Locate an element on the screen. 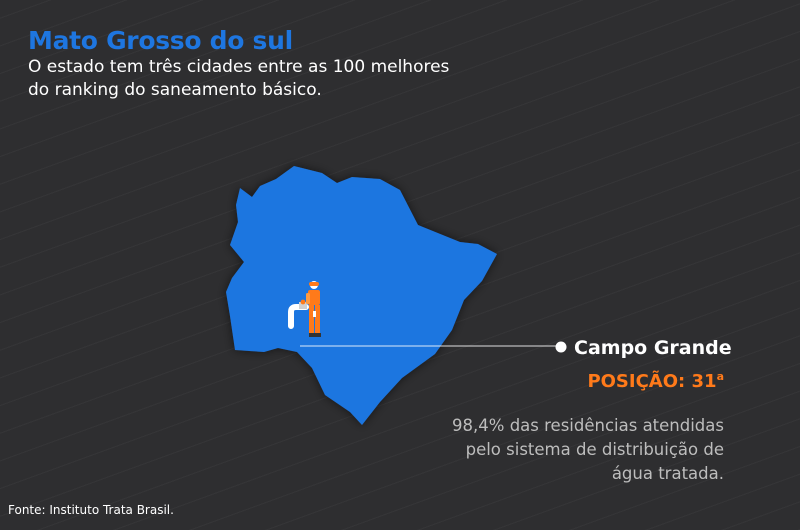  worker-with-water-pipe-icon is located at coordinates (304, 309).